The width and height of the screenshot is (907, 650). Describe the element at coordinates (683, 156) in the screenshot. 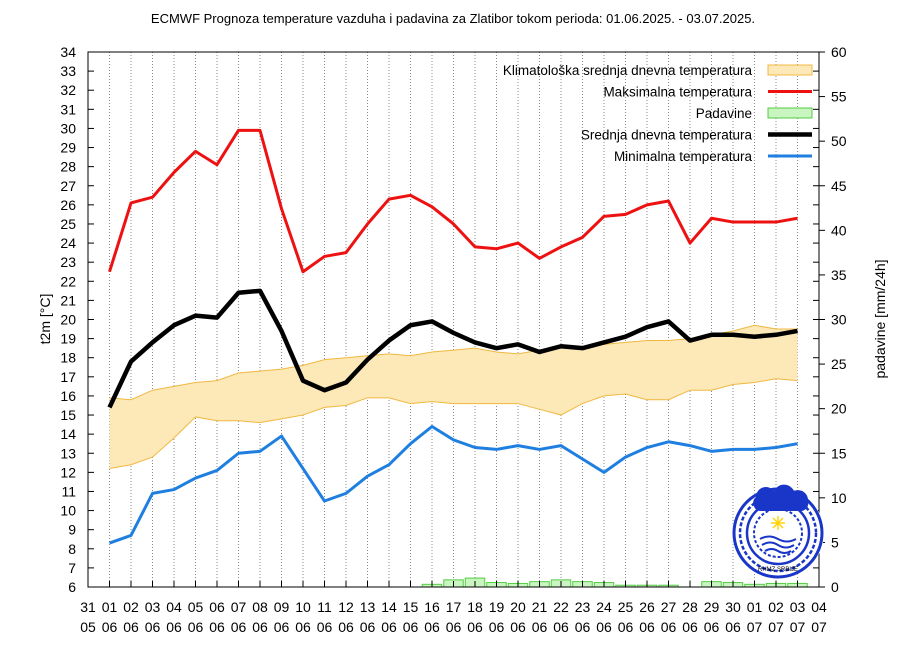

I see `legend-label: Minimalna temperatura` at that location.